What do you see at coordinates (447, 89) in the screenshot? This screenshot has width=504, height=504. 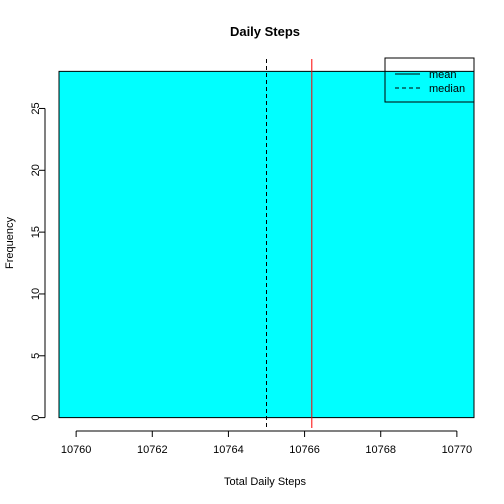 I see `legend-label-median: median` at bounding box center [447, 89].